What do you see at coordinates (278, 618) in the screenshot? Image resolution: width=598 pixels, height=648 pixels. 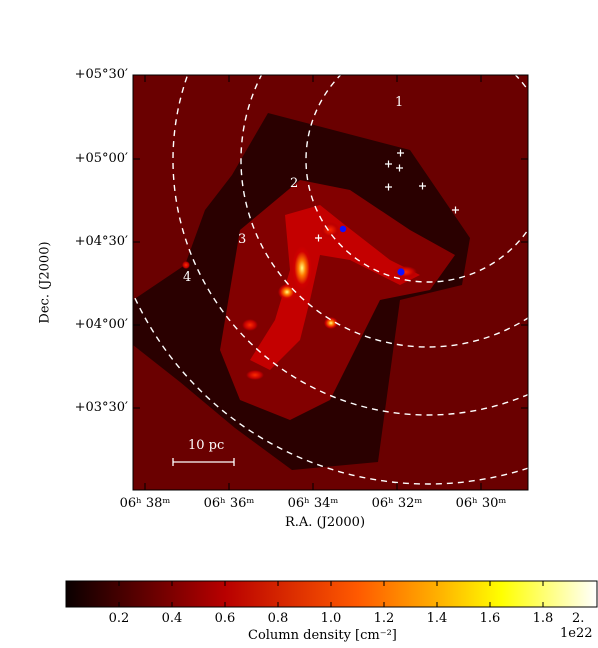 I see `colorbar-tick-label: 0.8` at bounding box center [278, 618].